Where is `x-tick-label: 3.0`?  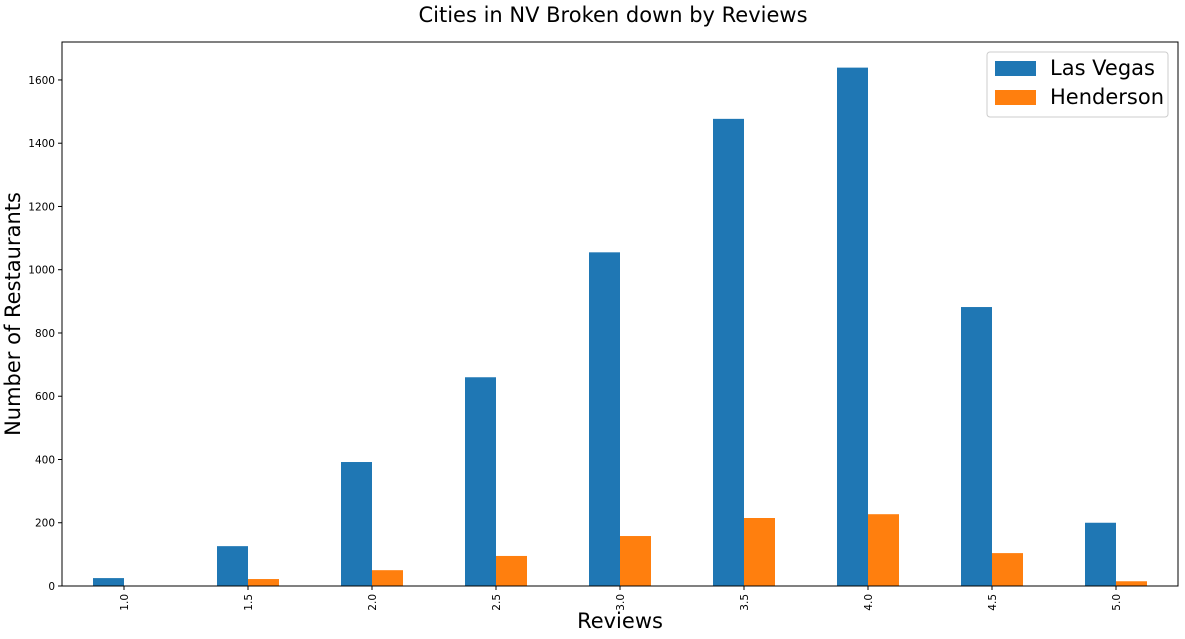 x-tick-label: 3.0 is located at coordinates (621, 602).